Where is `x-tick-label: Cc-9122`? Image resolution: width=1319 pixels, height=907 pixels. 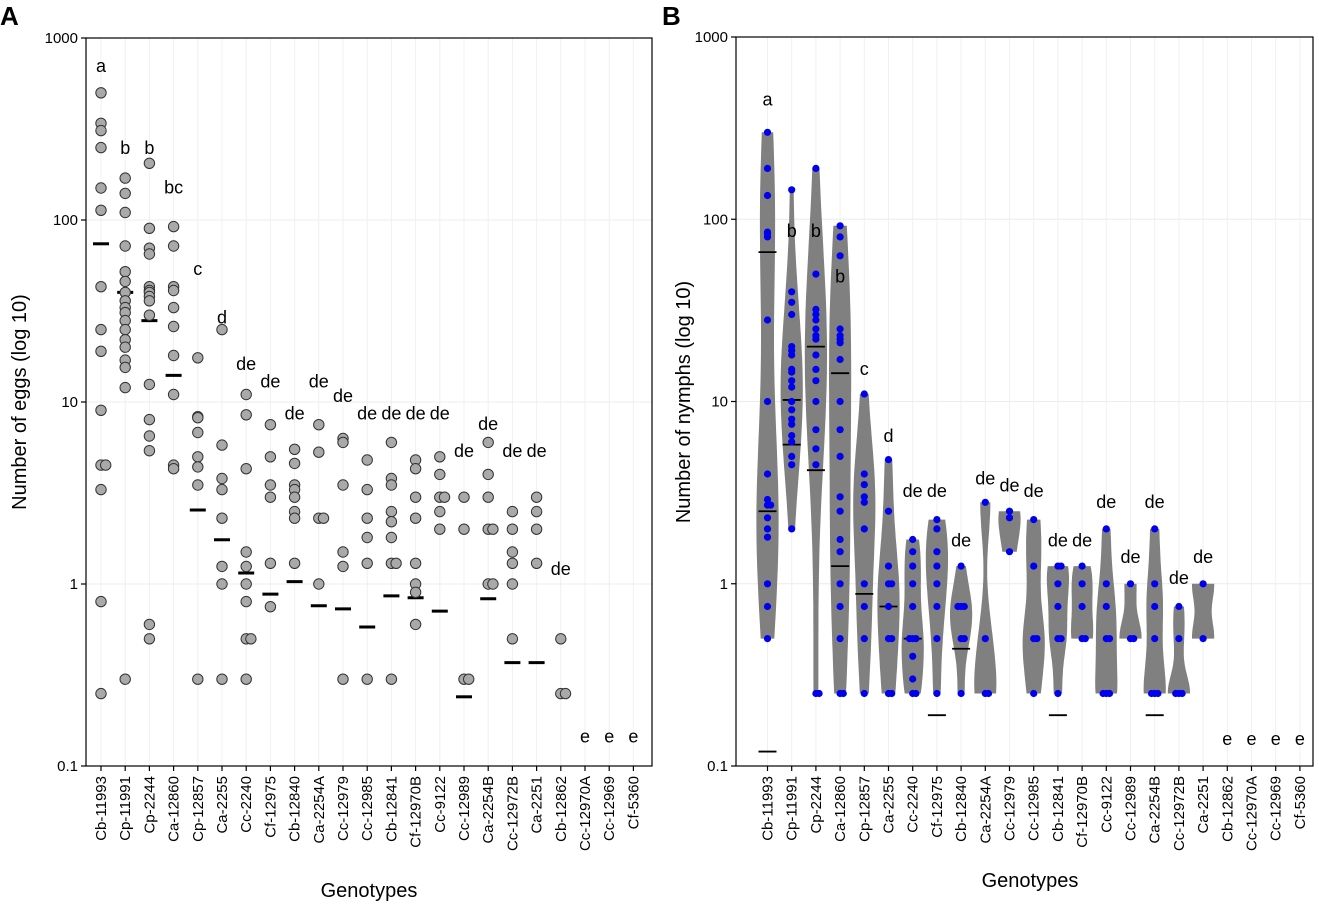
x-tick-label: Cc-9122 is located at coordinates (1106, 804).